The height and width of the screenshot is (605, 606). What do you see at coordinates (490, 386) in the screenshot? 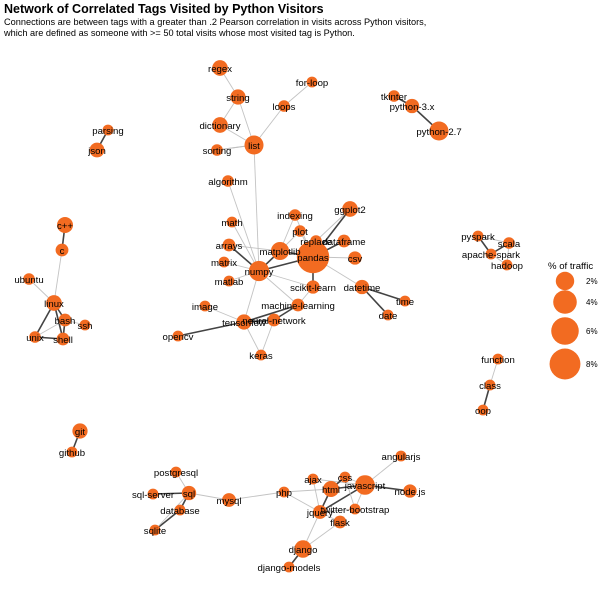
I see `node-label-class: class` at bounding box center [490, 386].